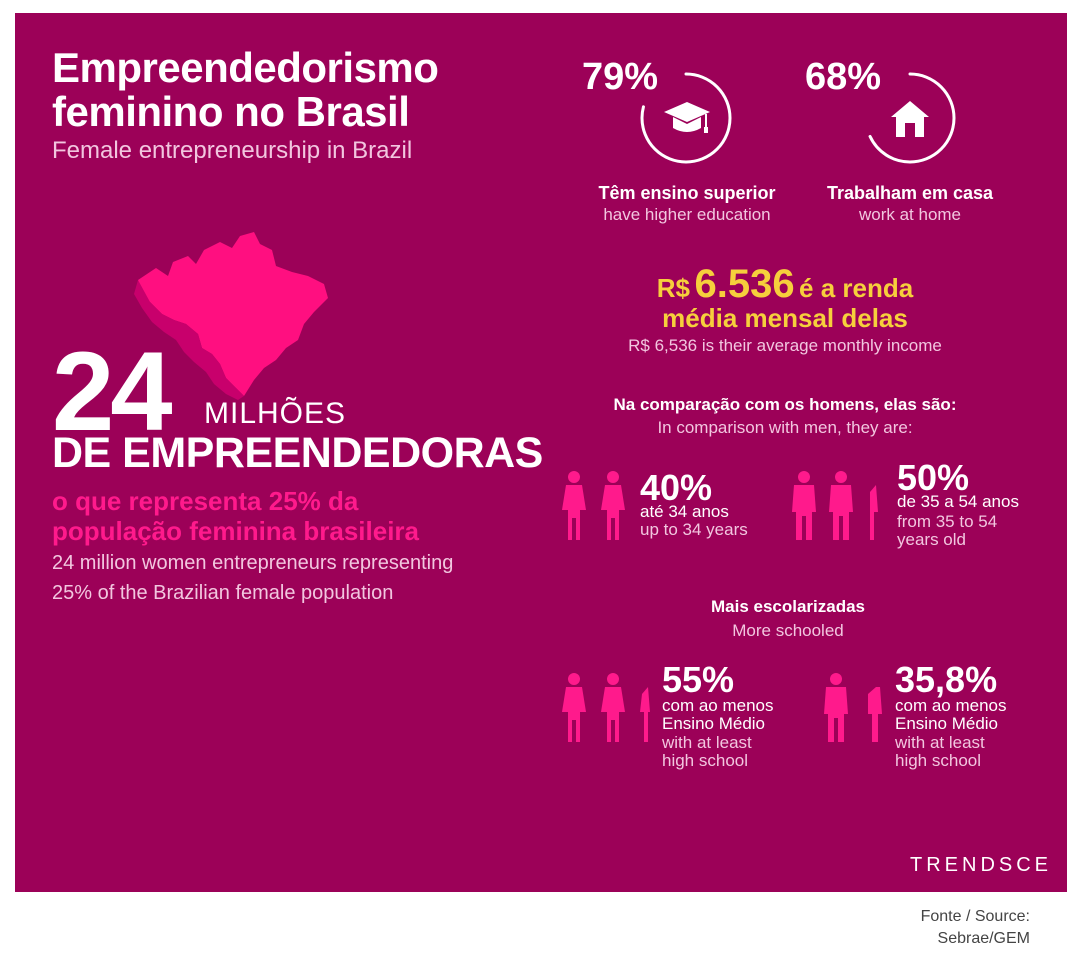 The width and height of the screenshot is (1080, 961). I want to click on women-schooled-pt-2: Ensino Médio, so click(714, 723).